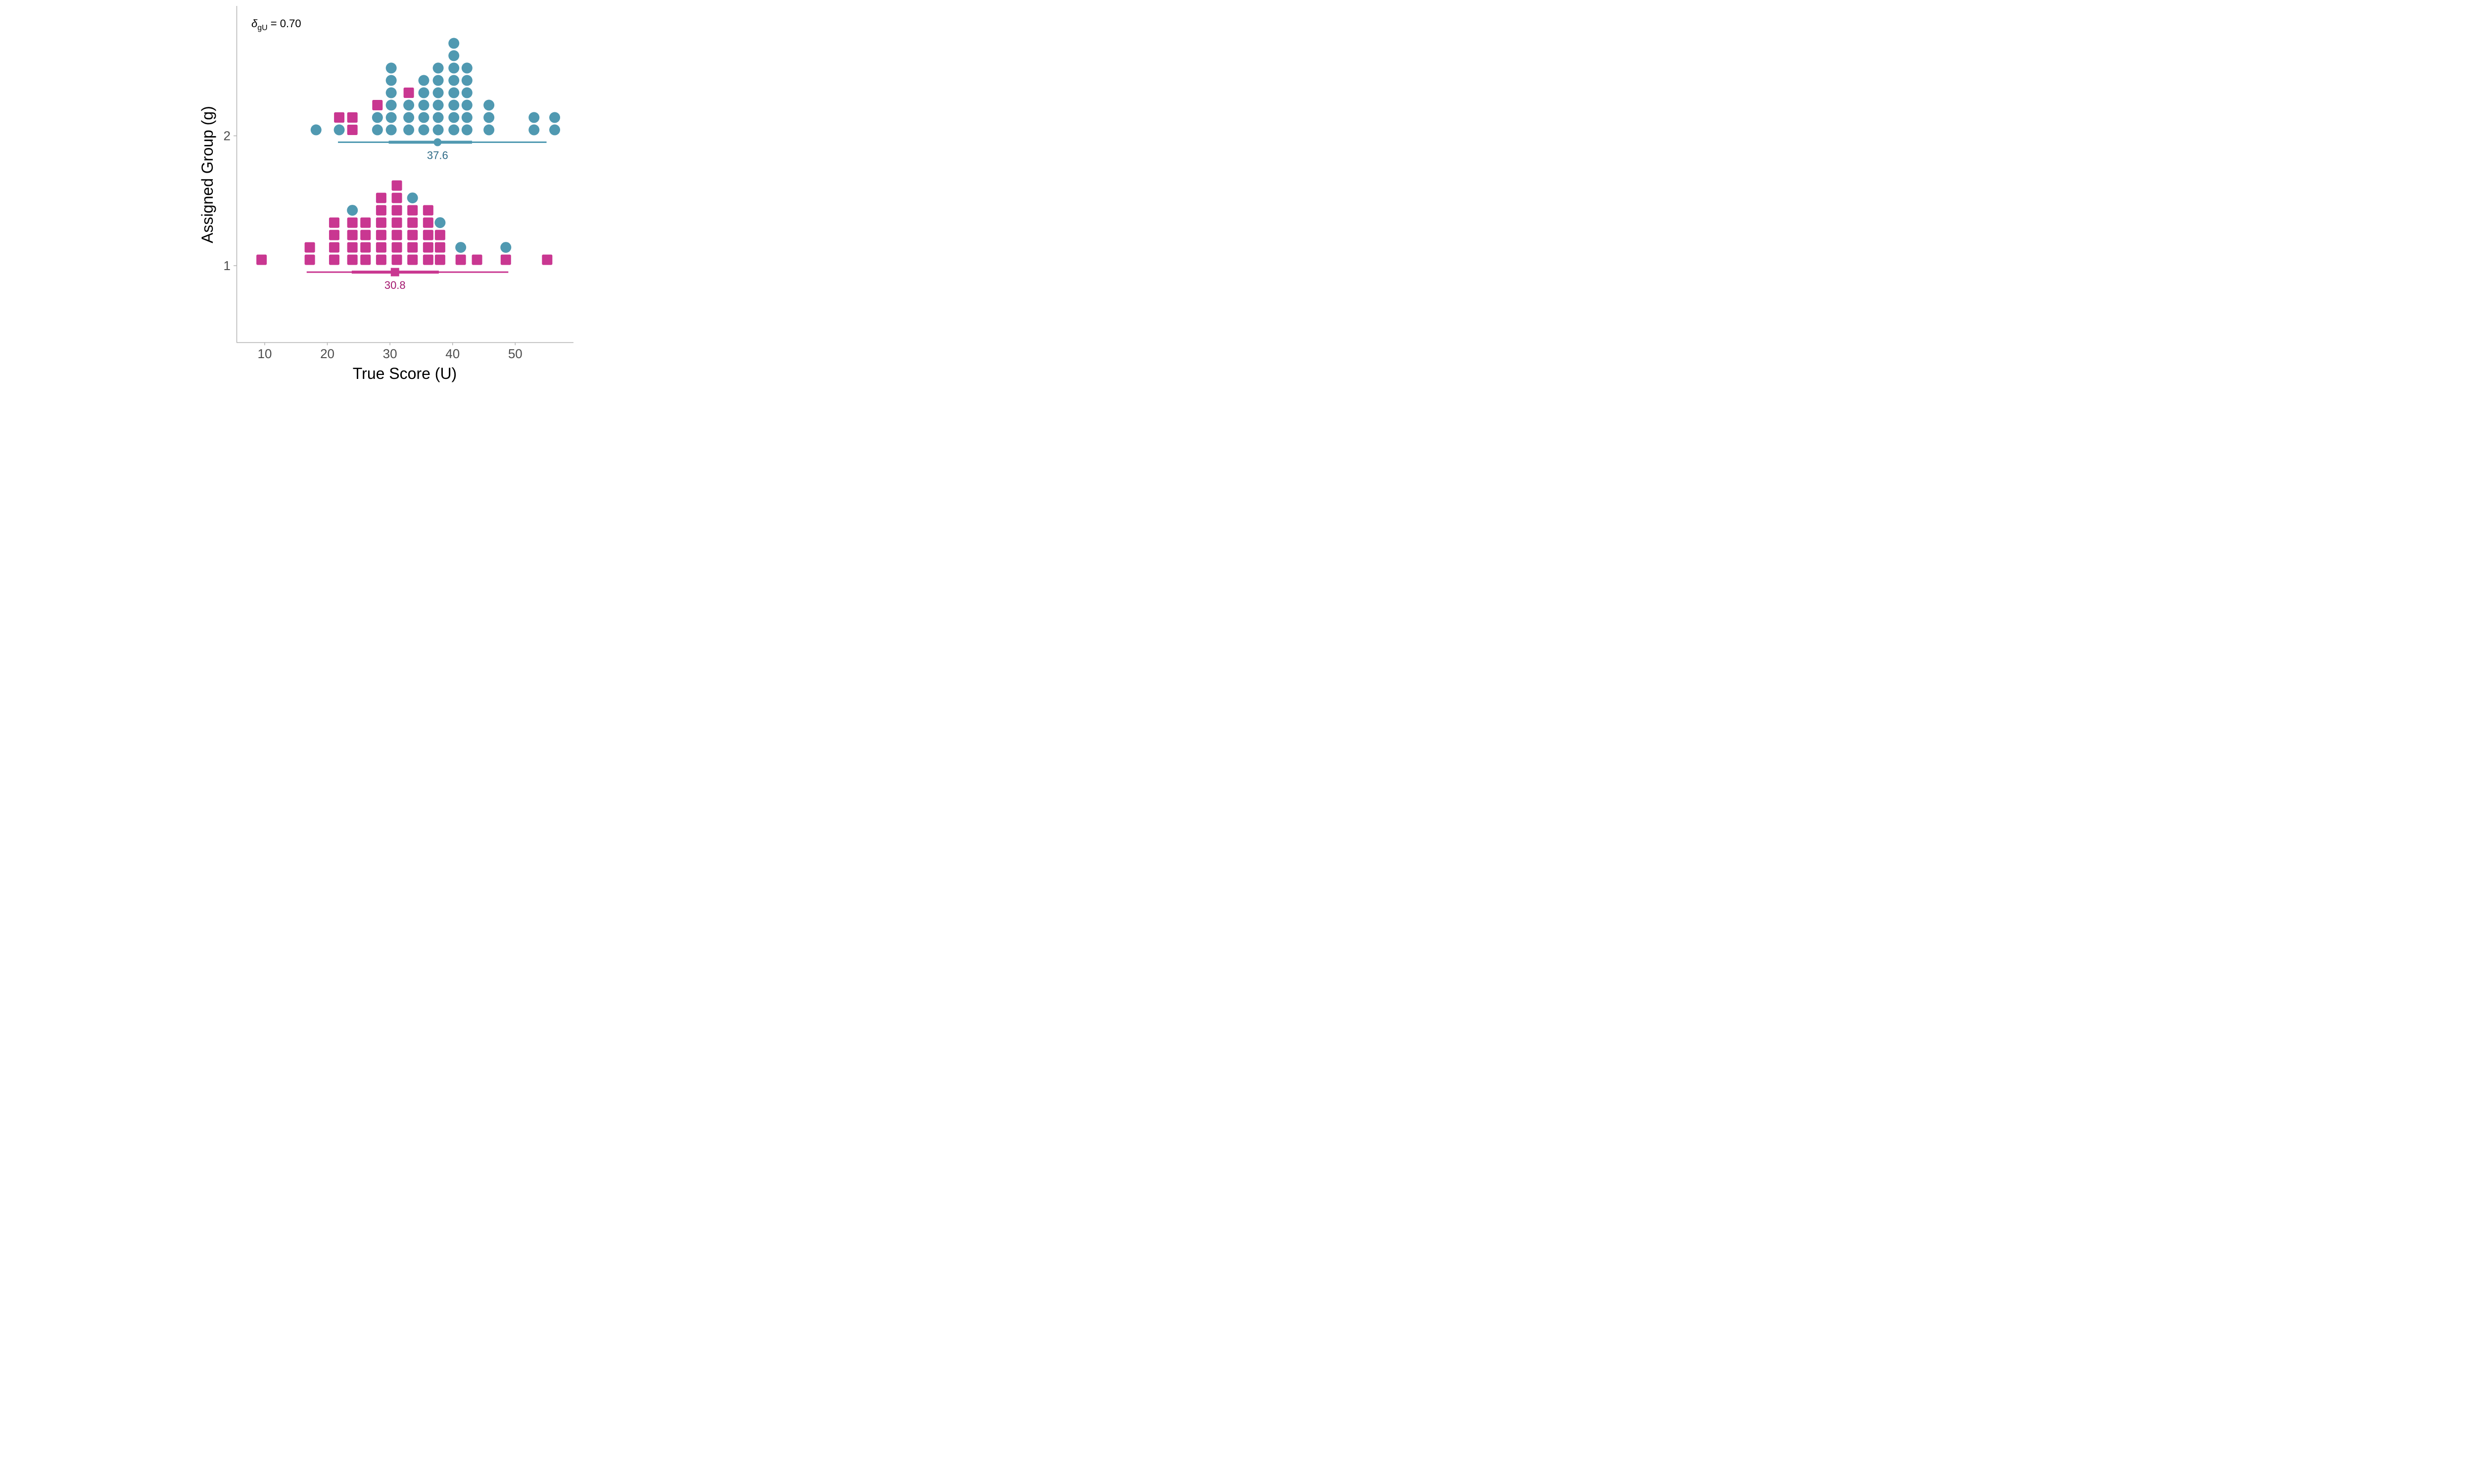 Image resolution: width=2474 pixels, height=1484 pixels. I want to click on x-tick-label: 50, so click(516, 353).